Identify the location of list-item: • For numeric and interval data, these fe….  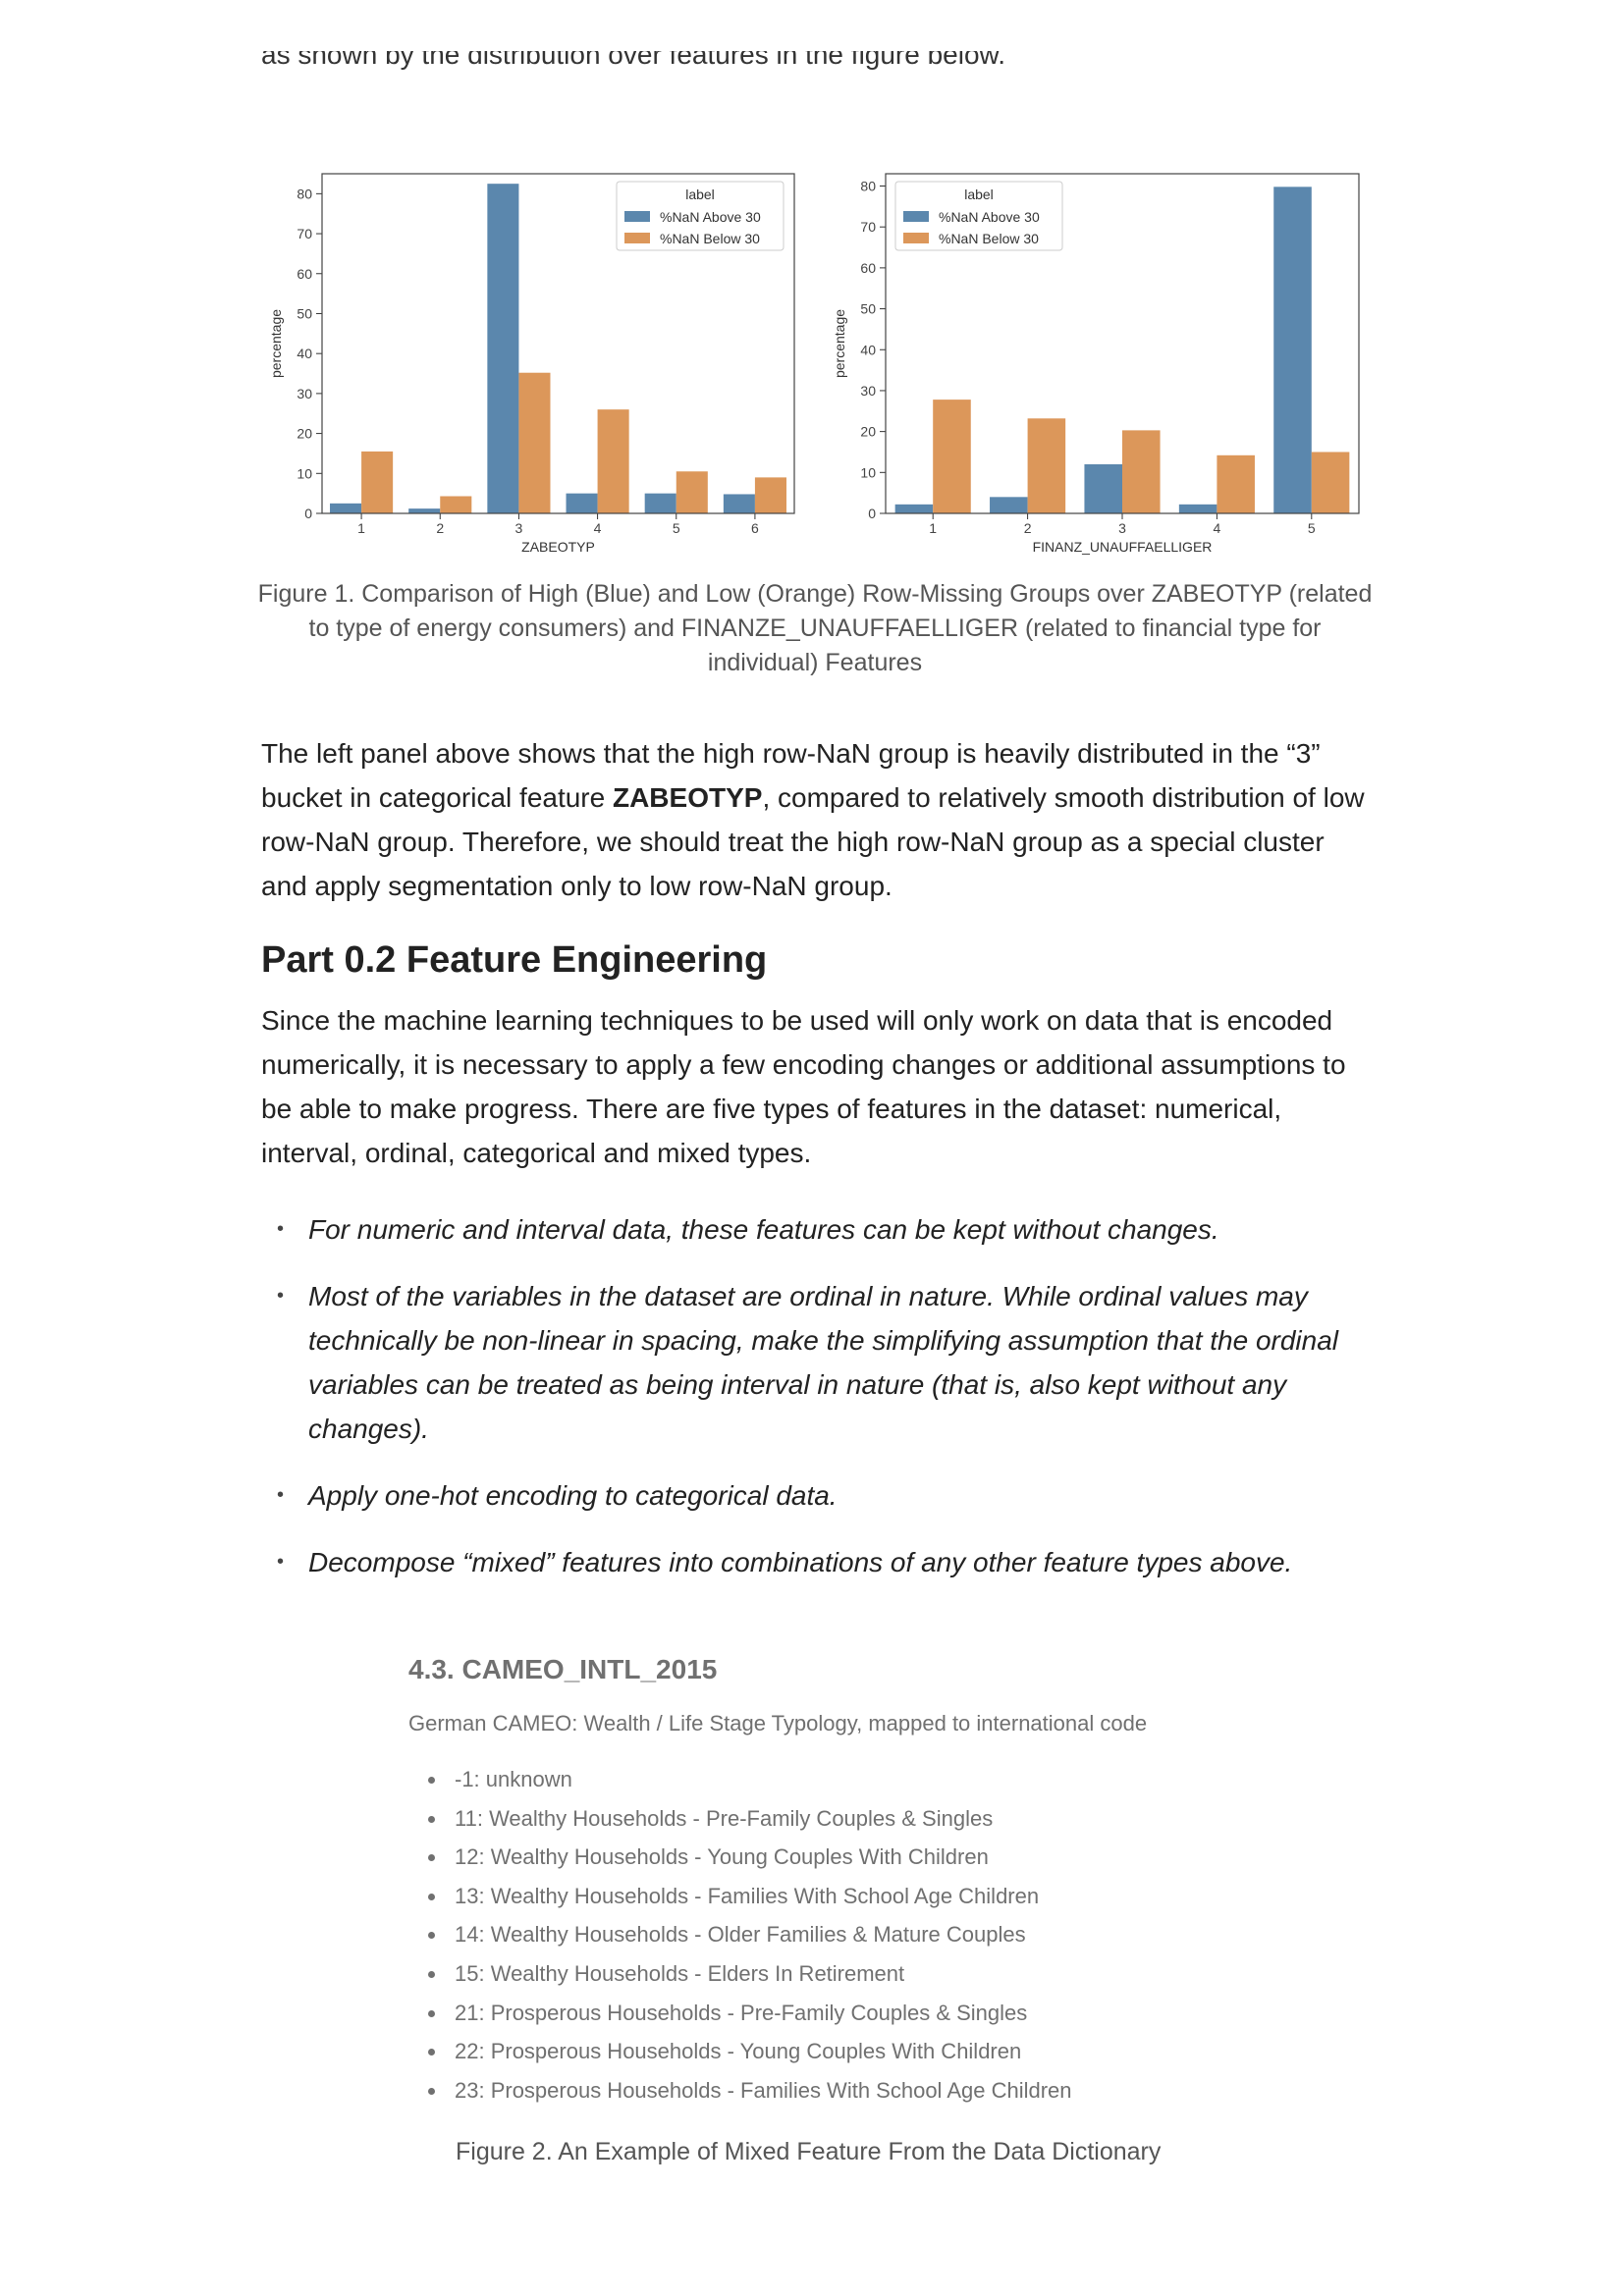
(820, 1229).